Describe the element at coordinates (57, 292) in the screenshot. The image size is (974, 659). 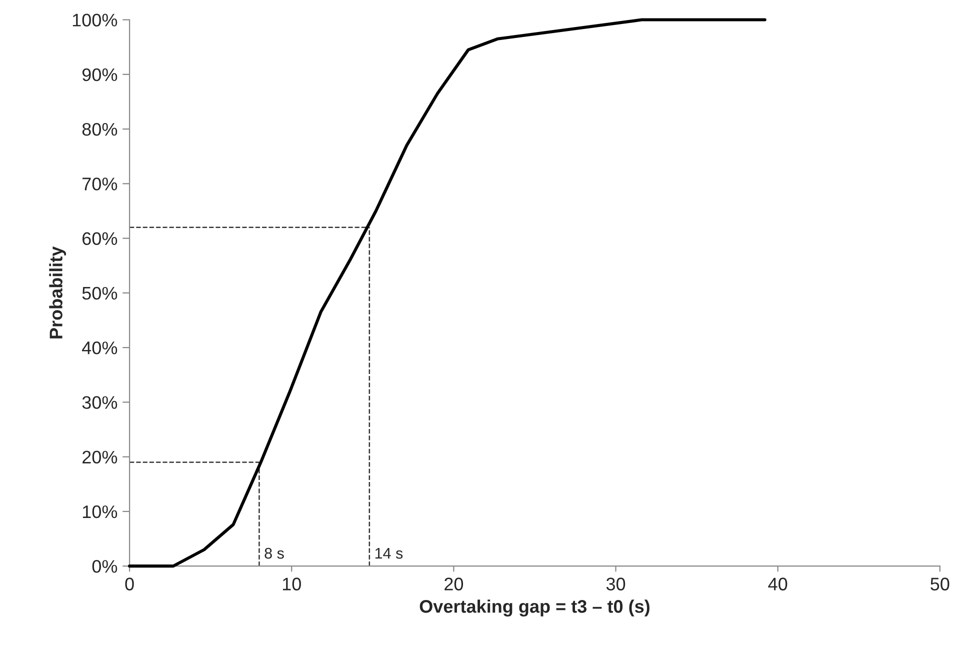
I see `y-axis-title: Probability` at that location.